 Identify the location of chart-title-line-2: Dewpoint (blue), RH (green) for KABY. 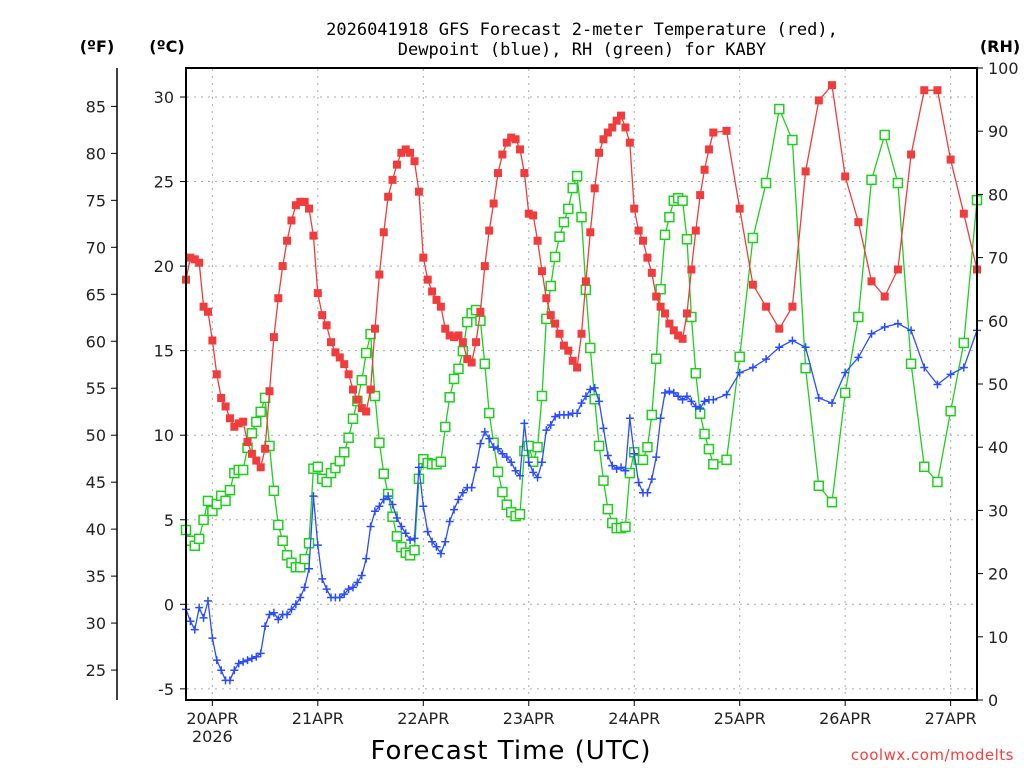
(582, 50).